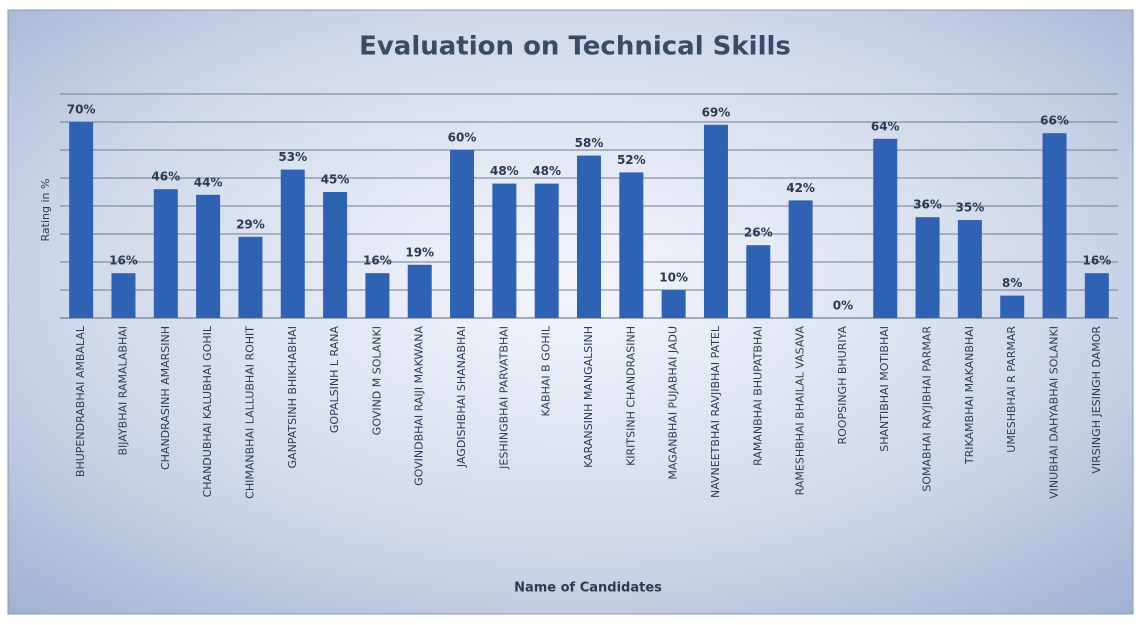  Describe the element at coordinates (716, 112) in the screenshot. I see `data-label: 69%` at that location.